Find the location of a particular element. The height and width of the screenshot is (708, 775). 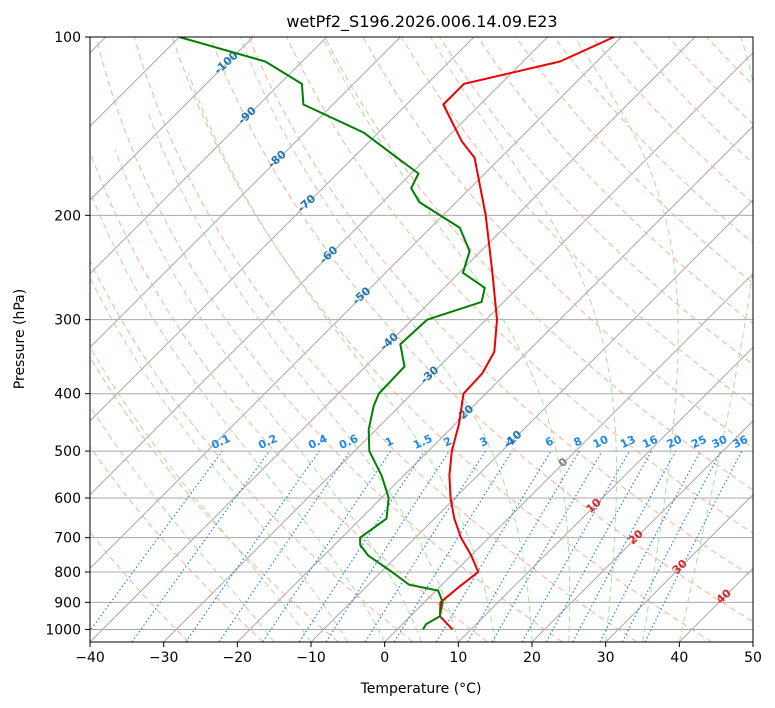

mixing-ratio-label: 1 is located at coordinates (389, 441).